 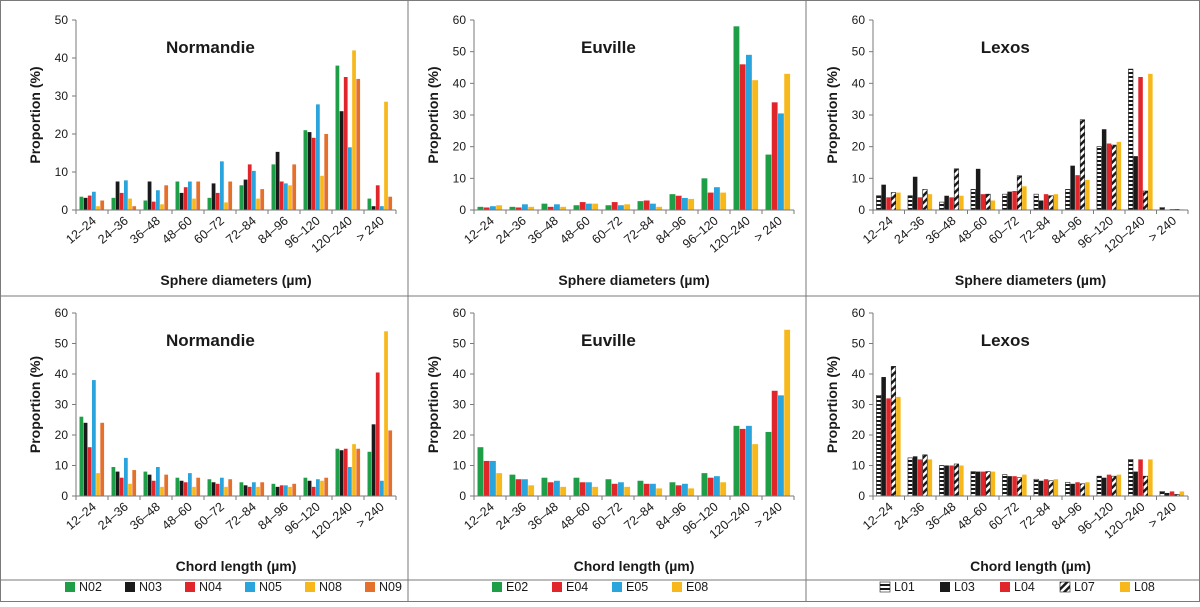 What do you see at coordinates (433, 114) in the screenshot?
I see `y-axis-title: Proportion (%)` at bounding box center [433, 114].